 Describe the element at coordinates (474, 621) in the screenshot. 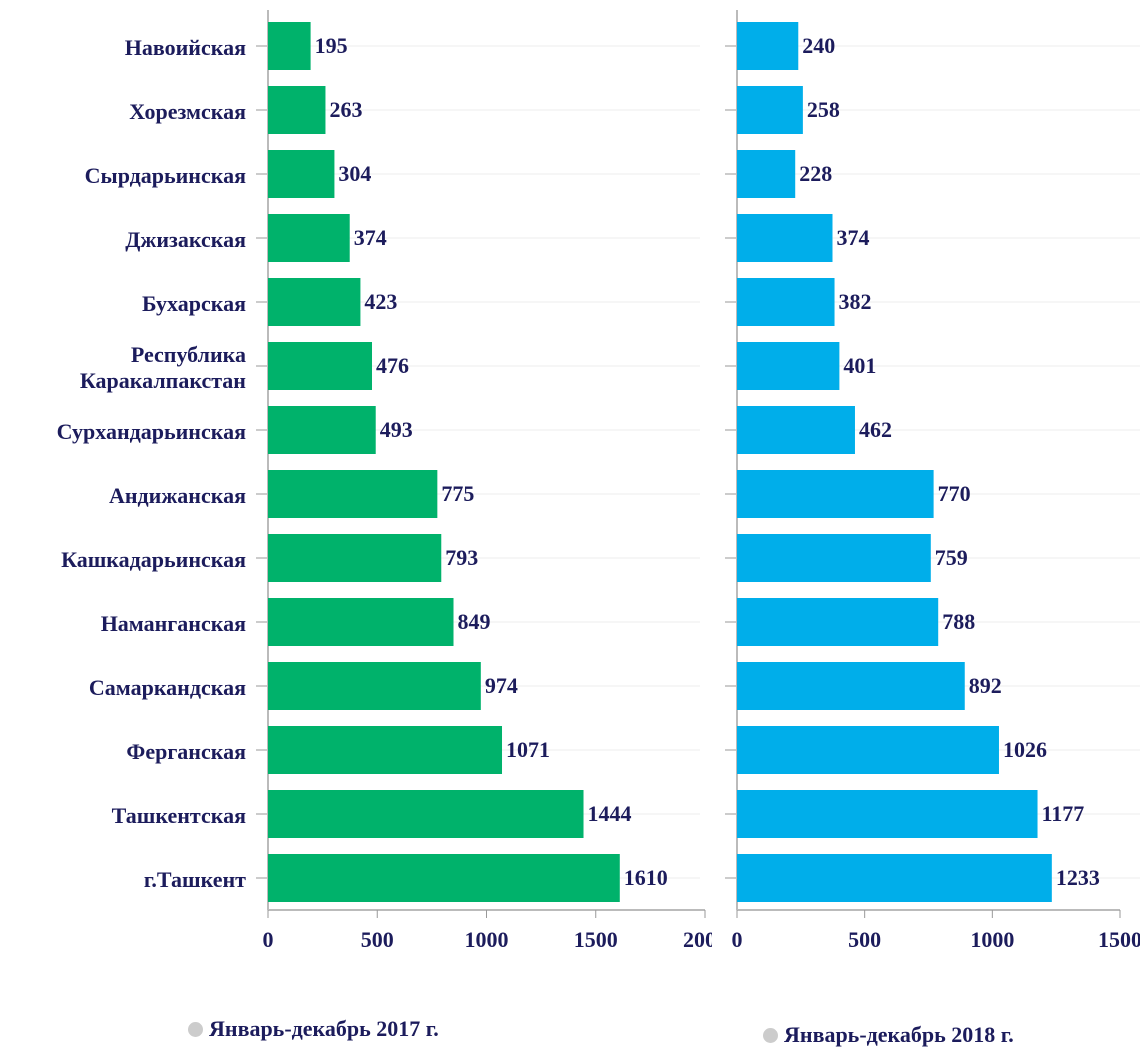

I see `value-label: 849` at that location.